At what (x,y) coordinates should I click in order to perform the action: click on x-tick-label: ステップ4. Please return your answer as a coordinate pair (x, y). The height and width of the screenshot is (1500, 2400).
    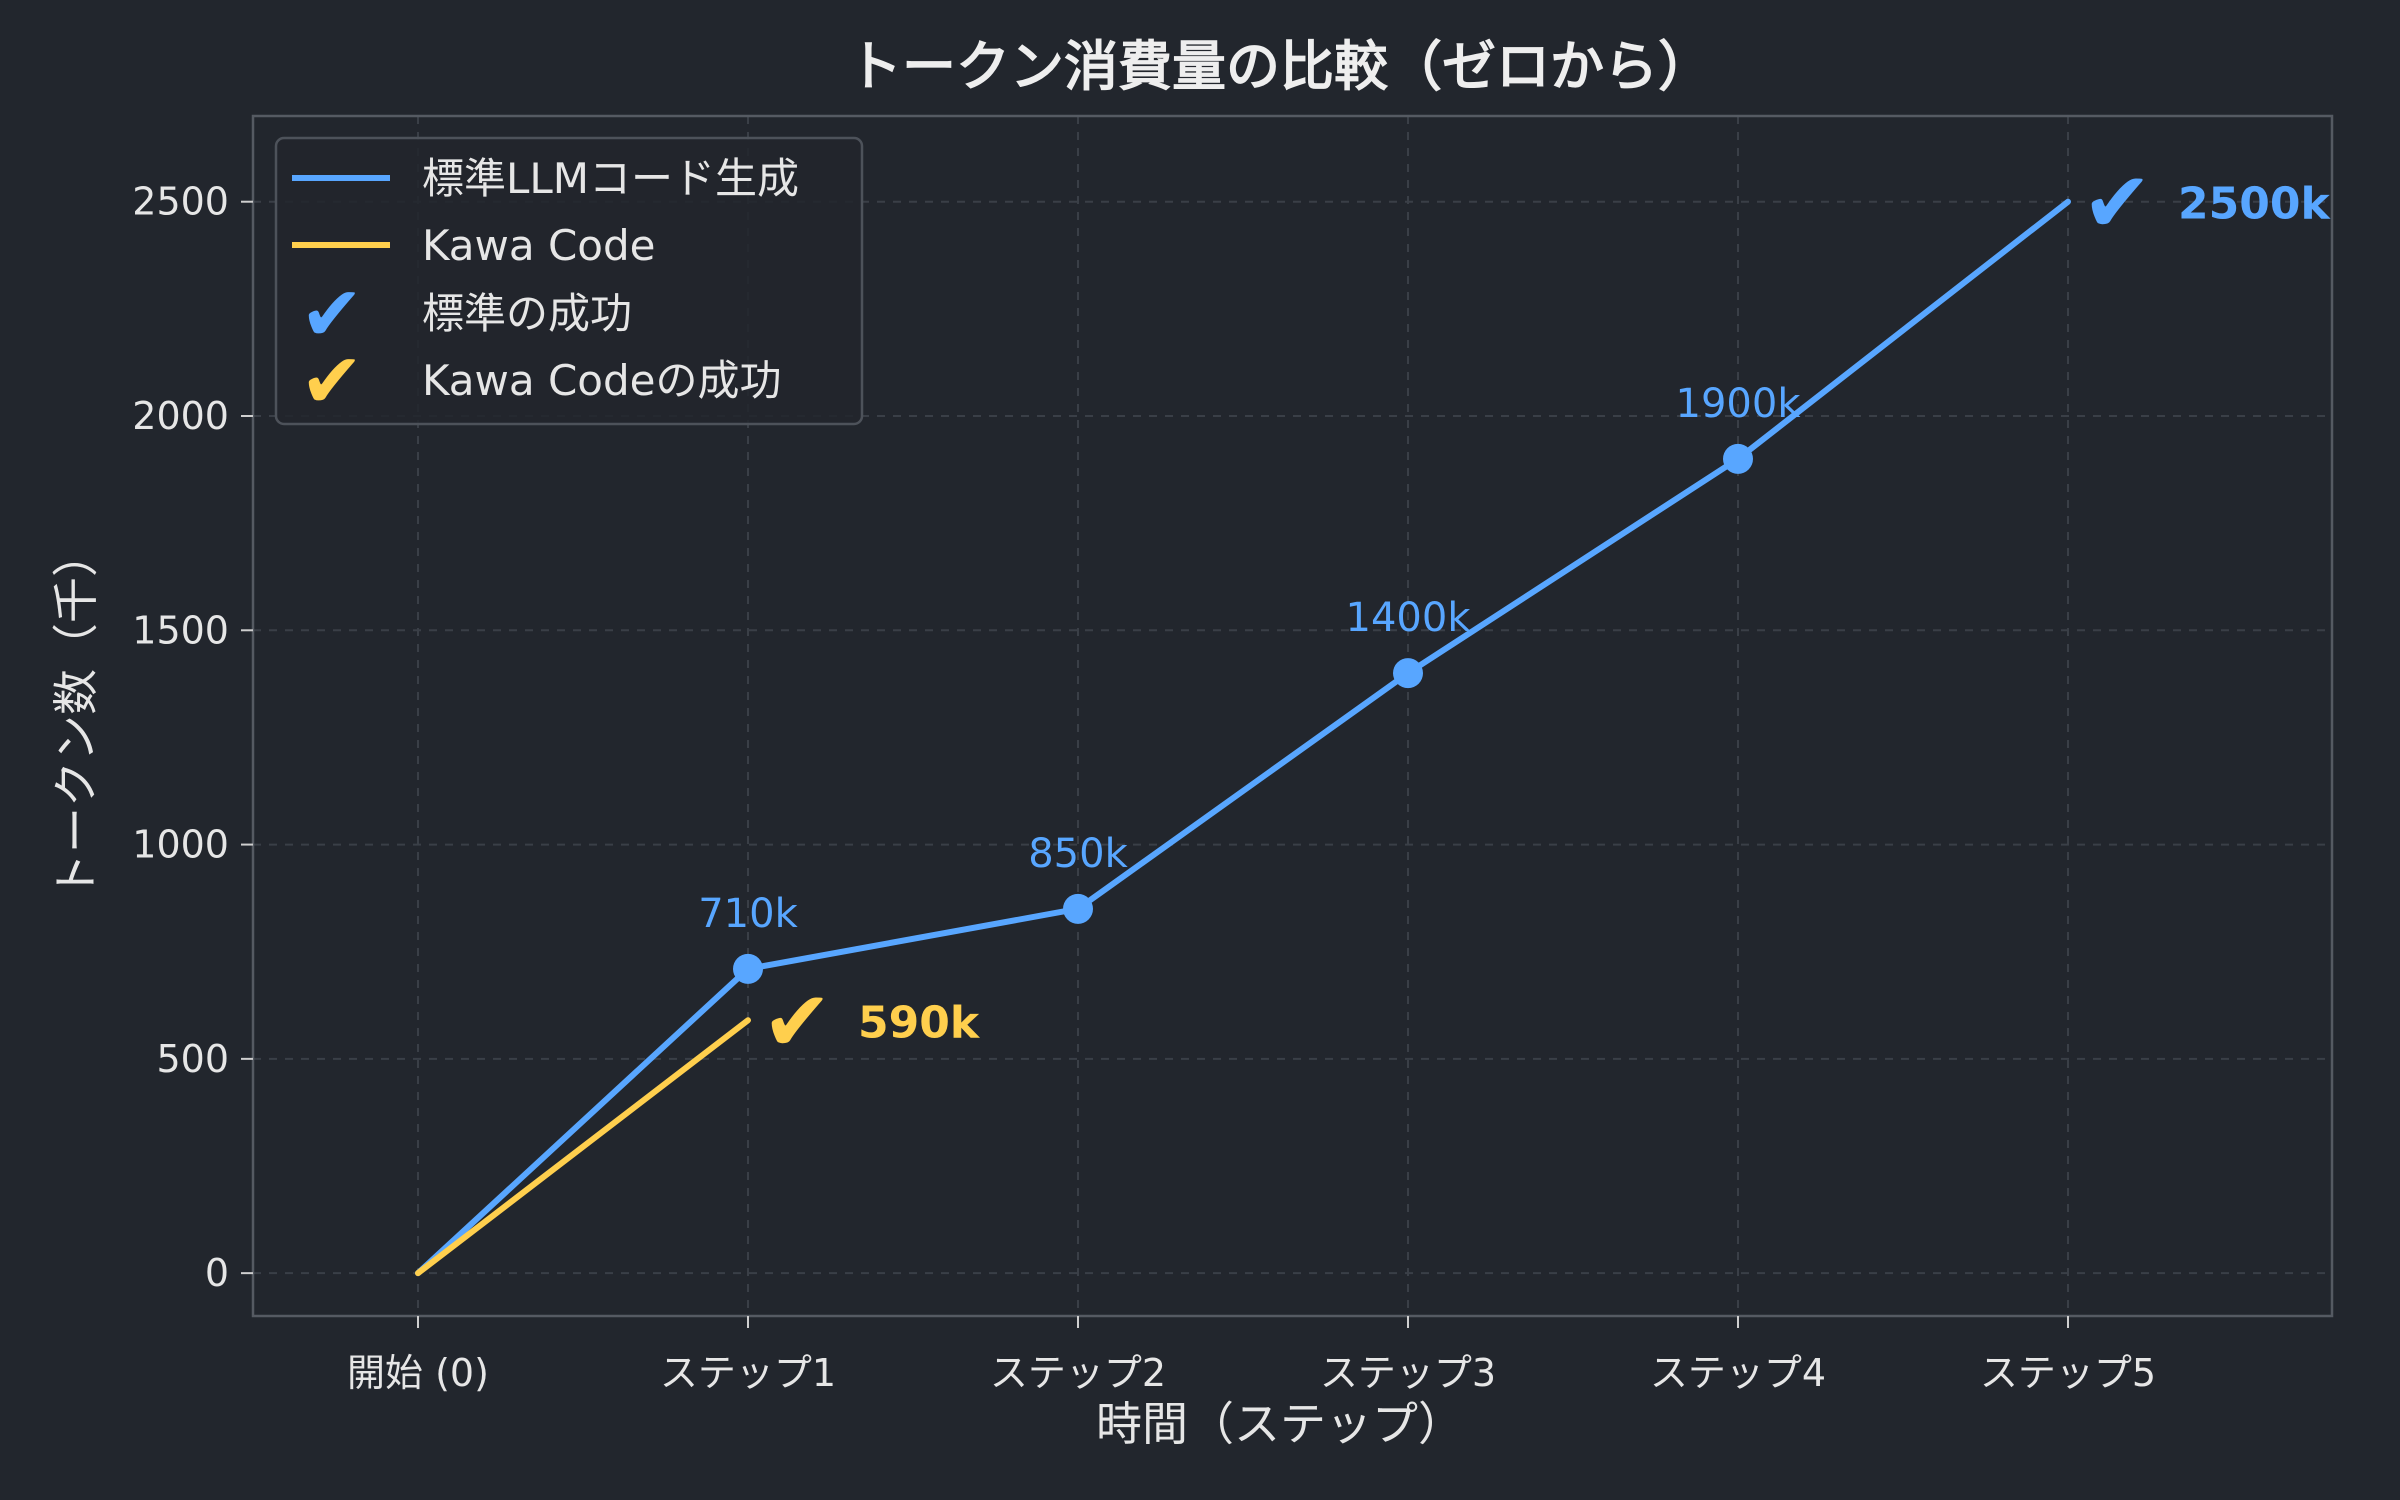
    Looking at the image, I should click on (1738, 1373).